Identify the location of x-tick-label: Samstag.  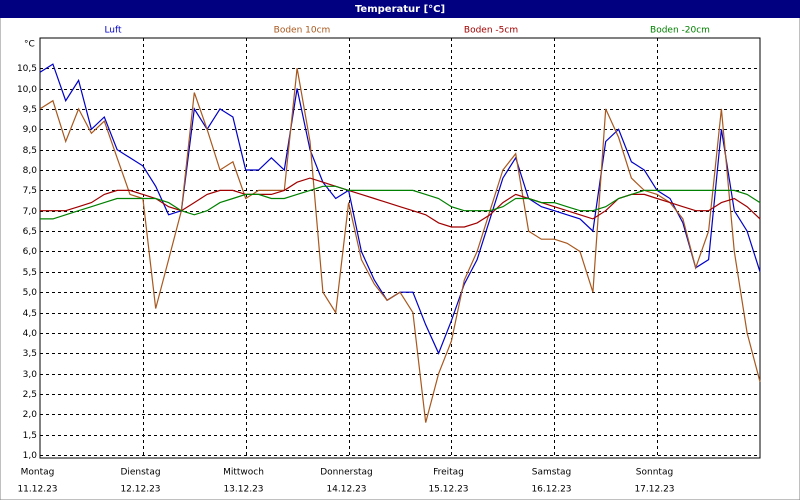
(551, 473).